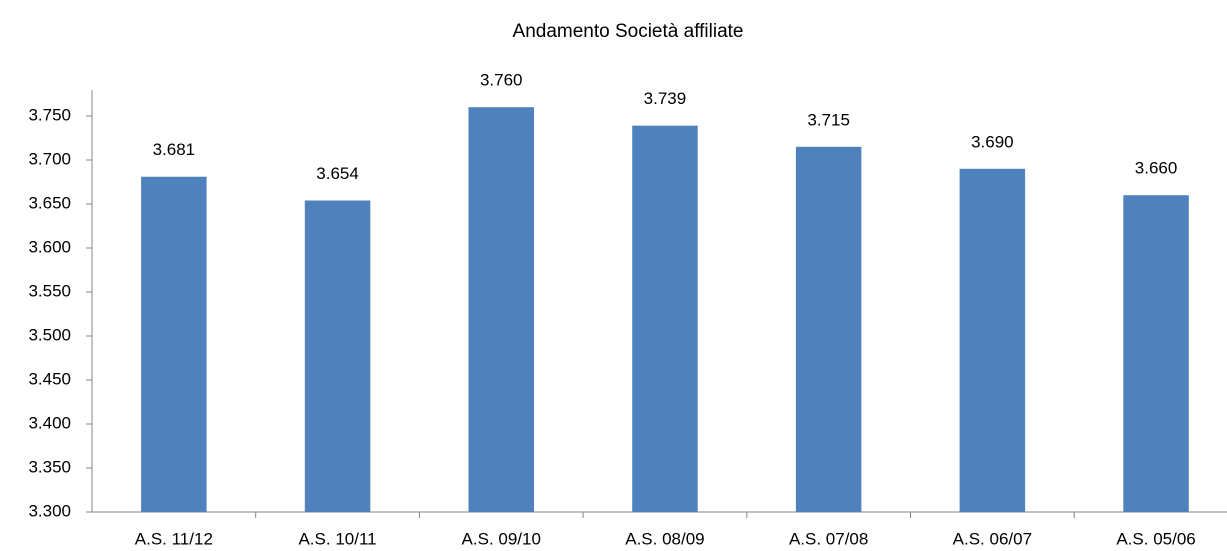  Describe the element at coordinates (628, 31) in the screenshot. I see `chart-title: Andamento Società affiliate` at that location.